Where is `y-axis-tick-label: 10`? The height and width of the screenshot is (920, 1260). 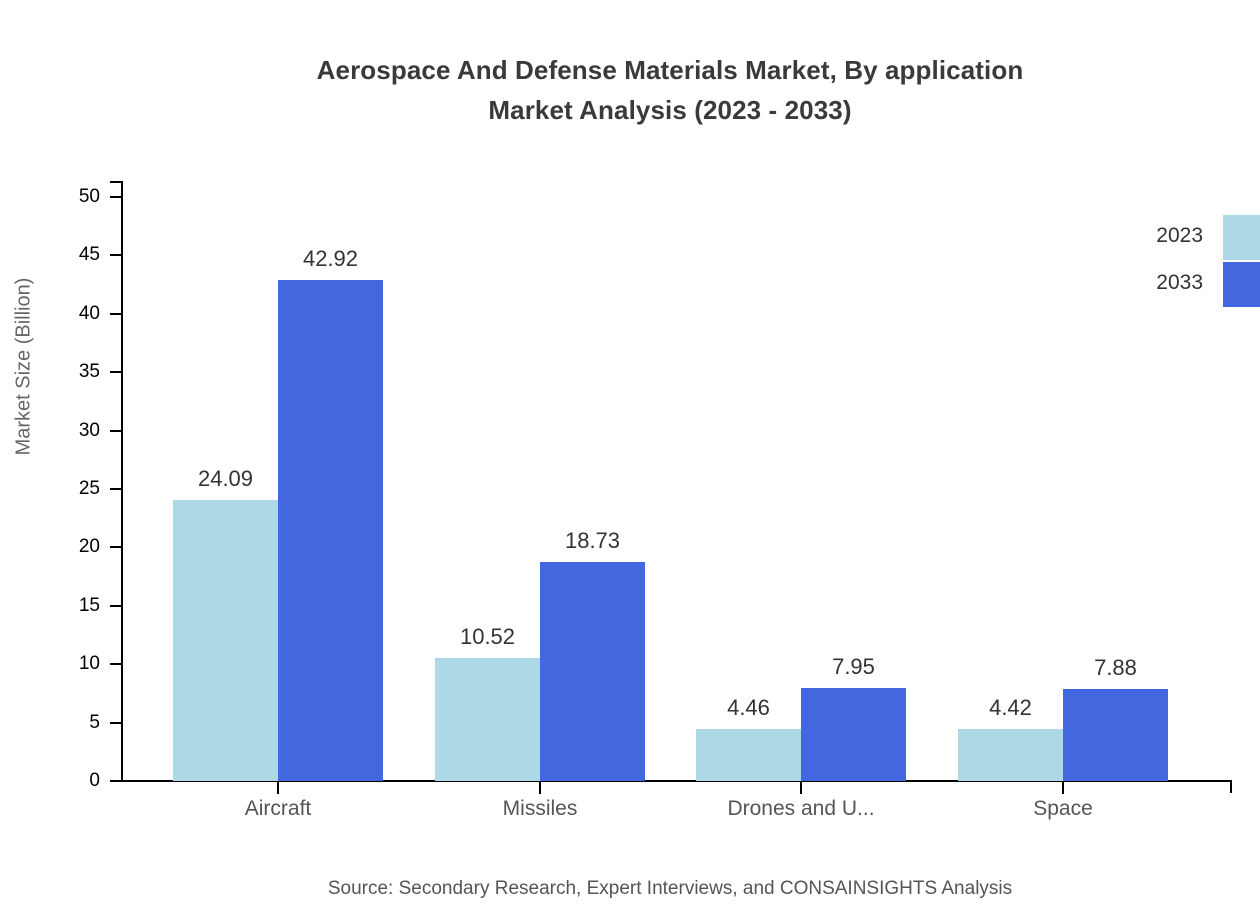
y-axis-tick-label: 10 is located at coordinates (89, 664).